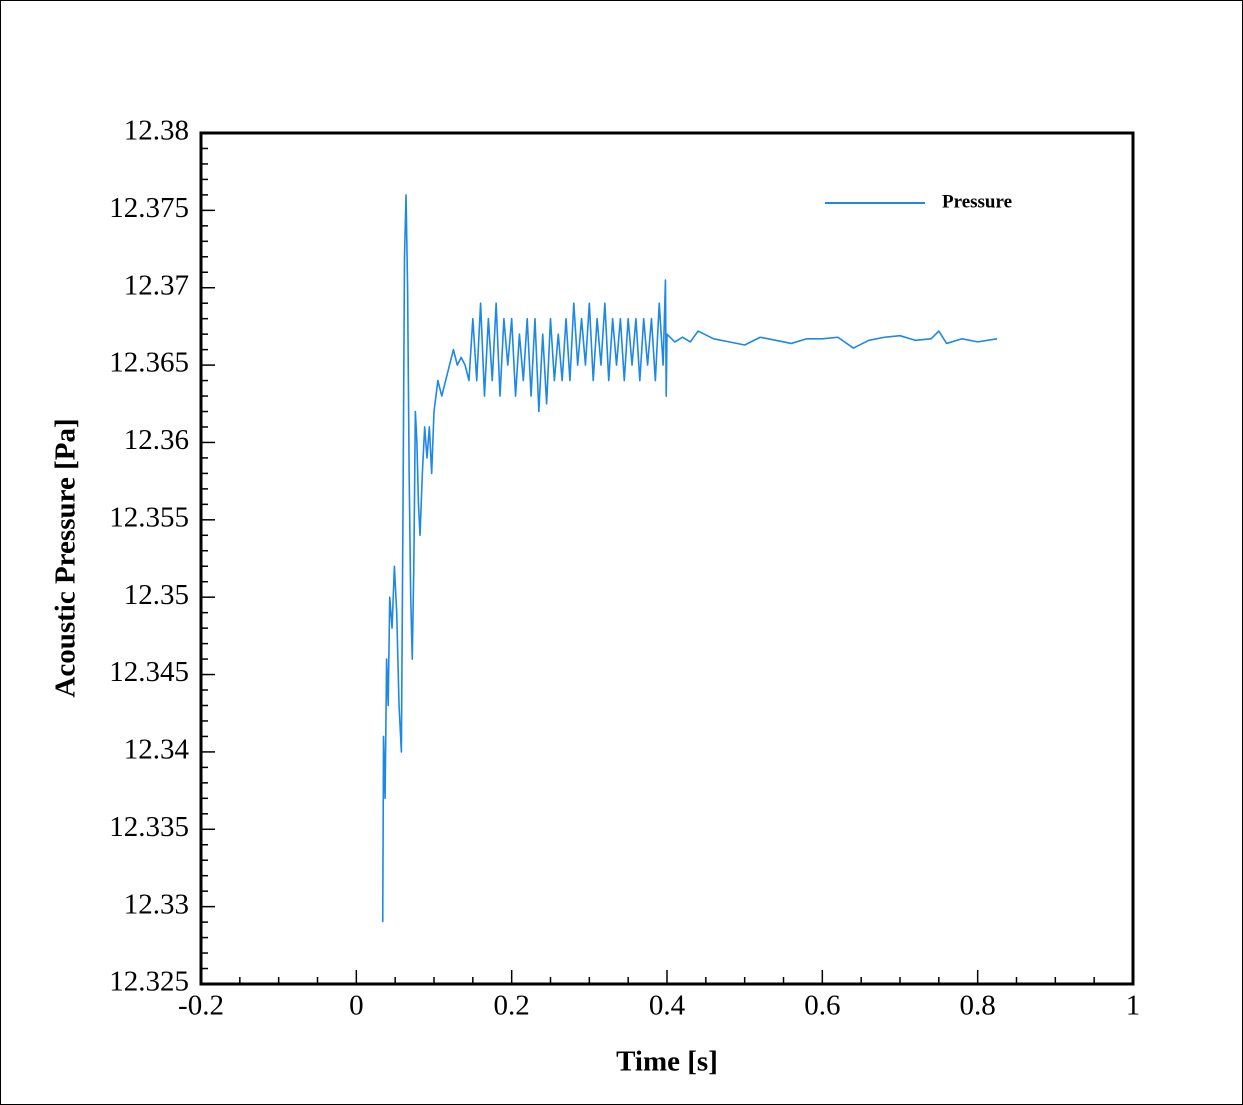 The height and width of the screenshot is (1105, 1243). What do you see at coordinates (156, 440) in the screenshot?
I see `y-tick-label: 12.36` at bounding box center [156, 440].